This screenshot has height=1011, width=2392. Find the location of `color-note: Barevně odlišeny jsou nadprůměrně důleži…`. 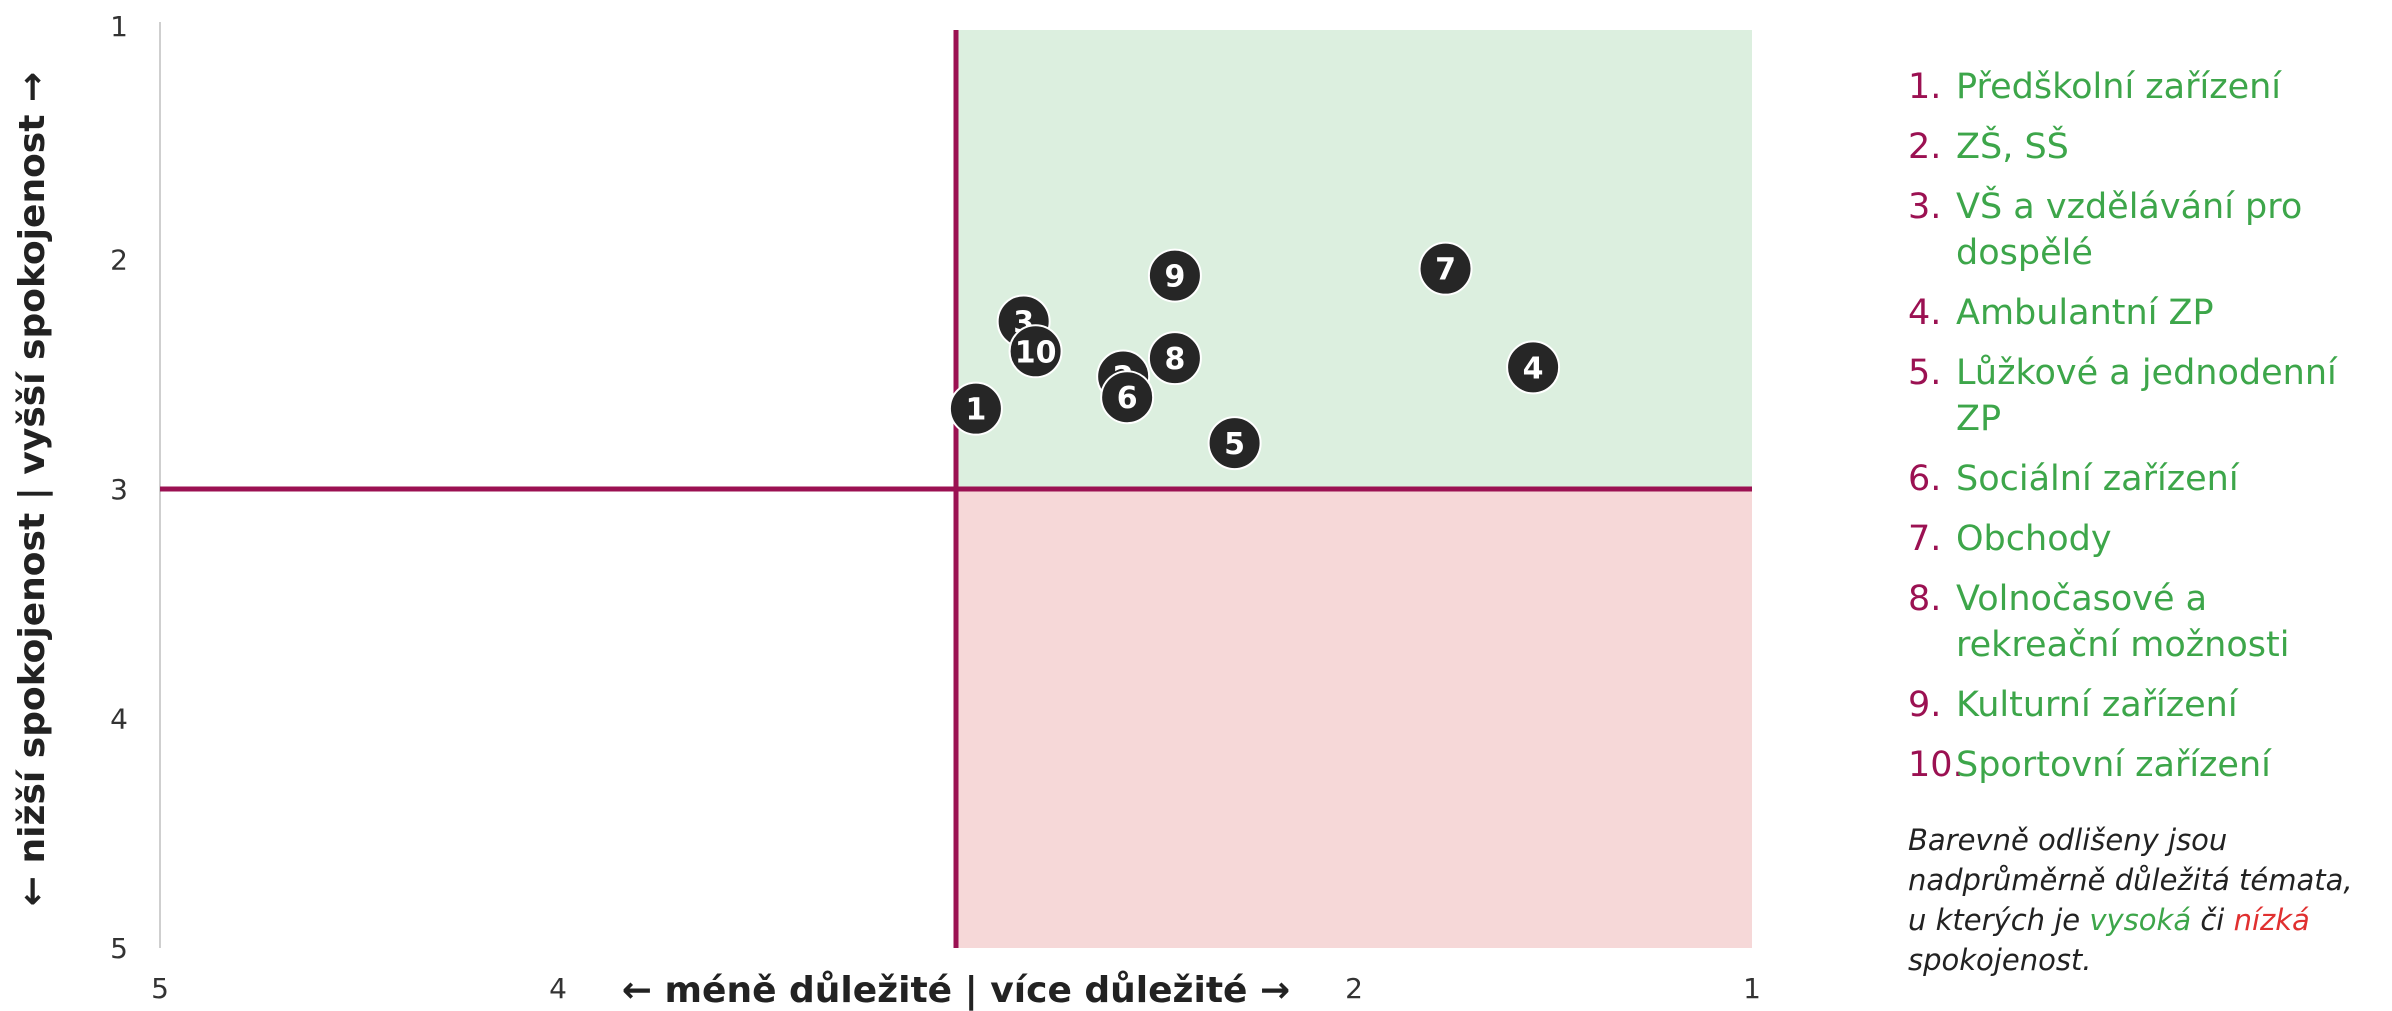

color-note: Barevně odlišeny jsou nadprůměrně důleži… is located at coordinates (2143, 900).